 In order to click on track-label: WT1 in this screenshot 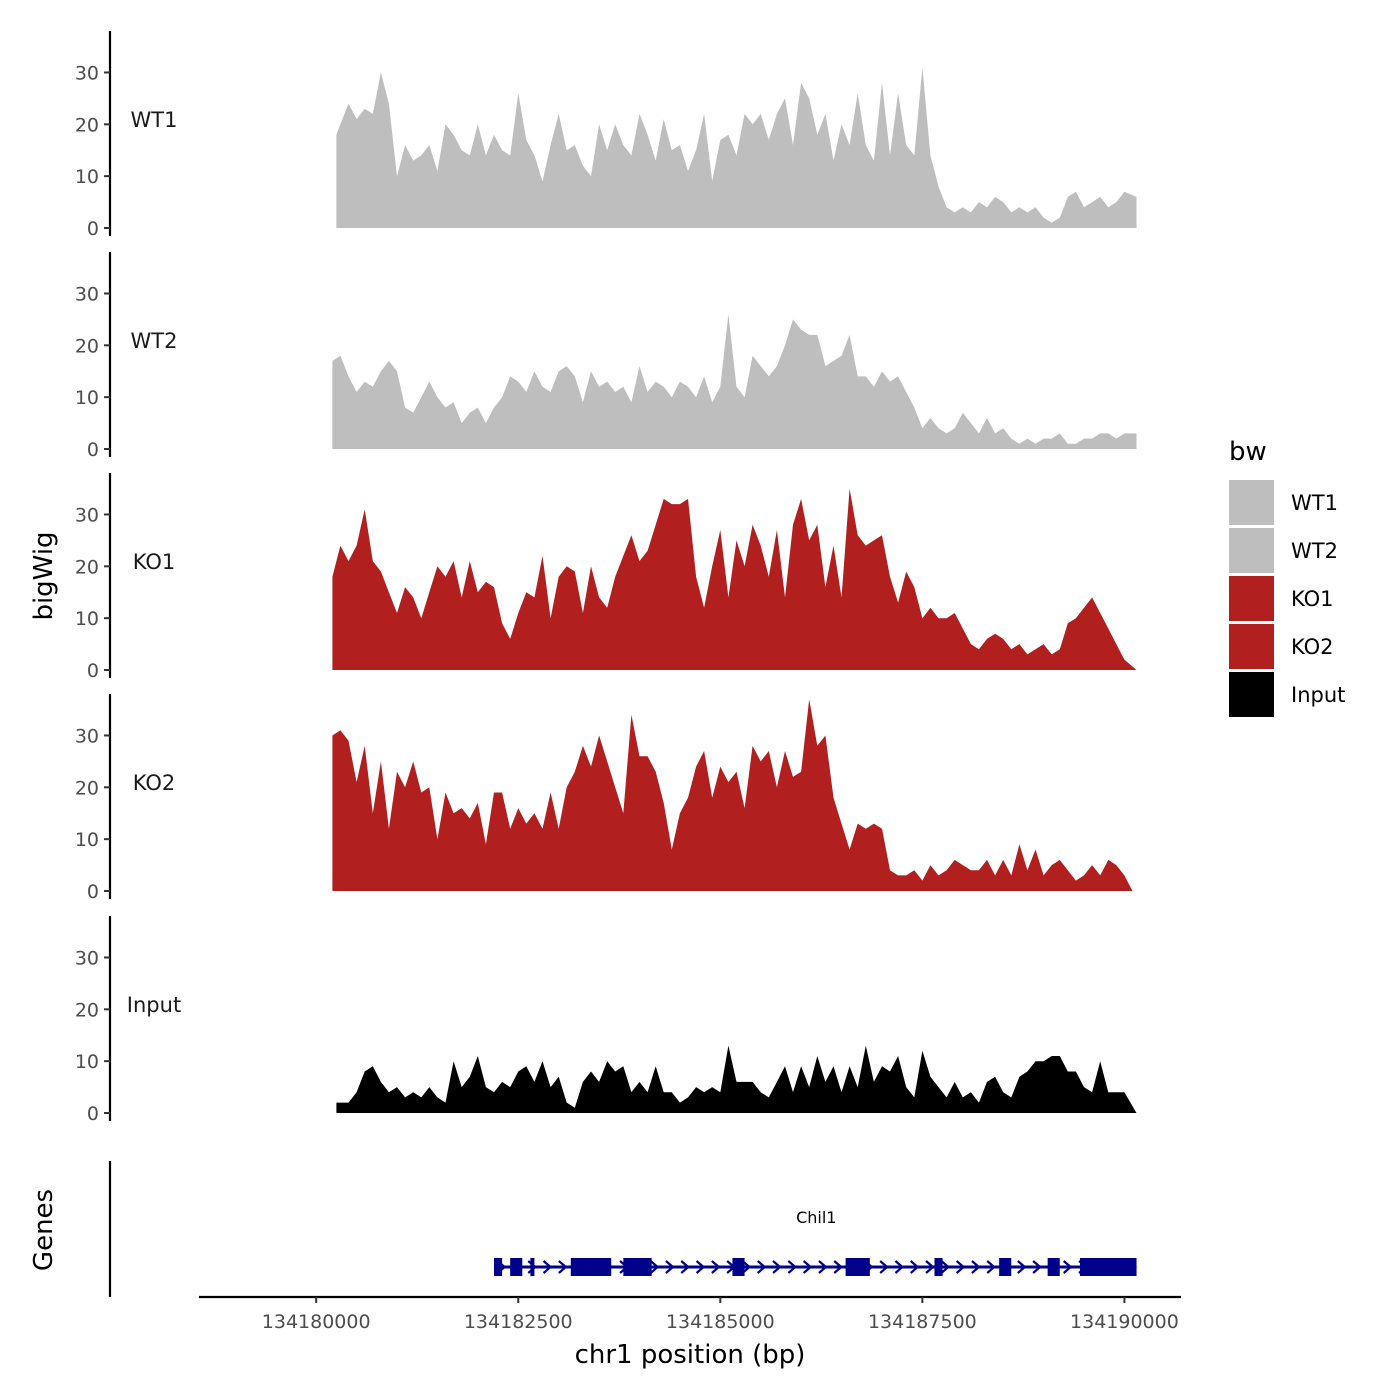, I will do `click(154, 120)`.